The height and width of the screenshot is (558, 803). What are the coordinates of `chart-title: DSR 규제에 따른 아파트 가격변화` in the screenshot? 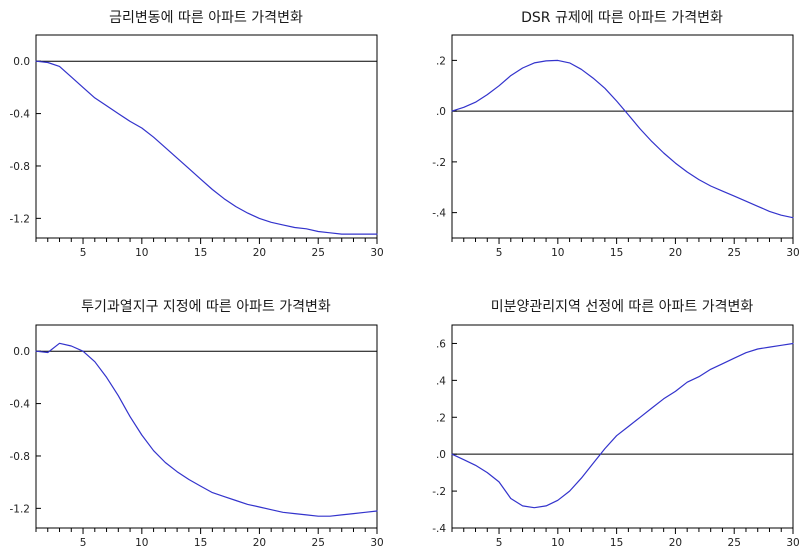 It's located at (622, 18).